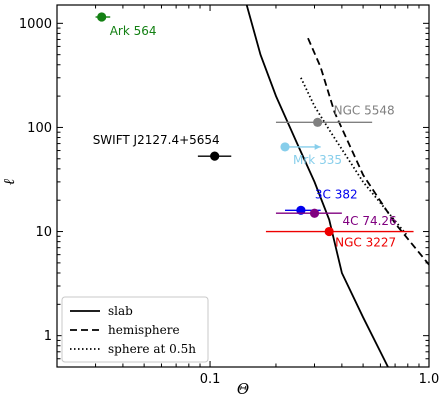  I want to click on legend-box, so click(135, 329).